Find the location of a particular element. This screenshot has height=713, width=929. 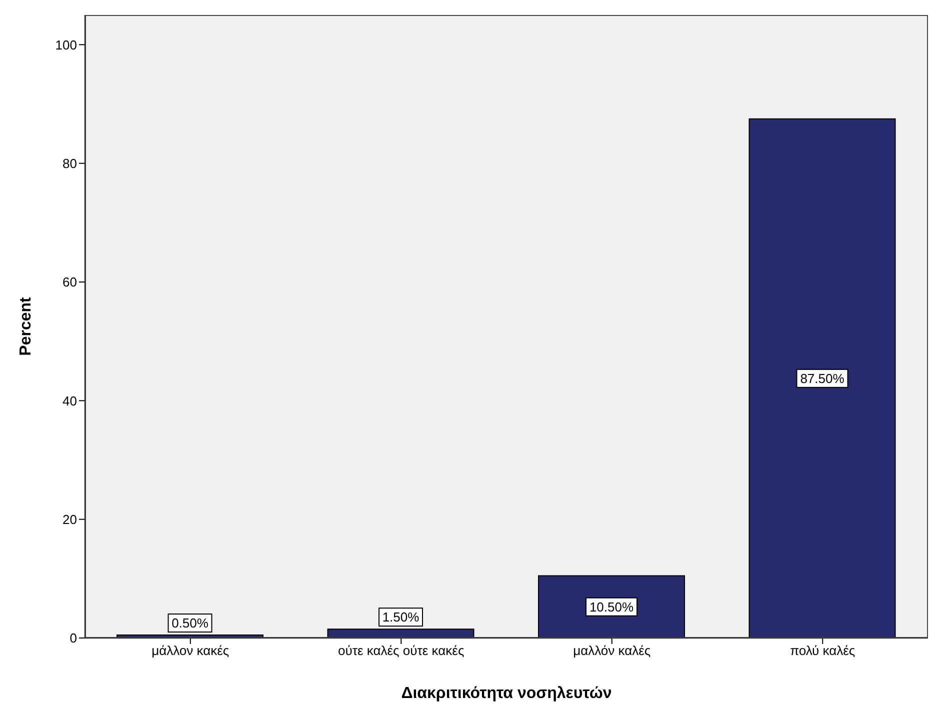

y-axis-title: Percent is located at coordinates (26, 326).